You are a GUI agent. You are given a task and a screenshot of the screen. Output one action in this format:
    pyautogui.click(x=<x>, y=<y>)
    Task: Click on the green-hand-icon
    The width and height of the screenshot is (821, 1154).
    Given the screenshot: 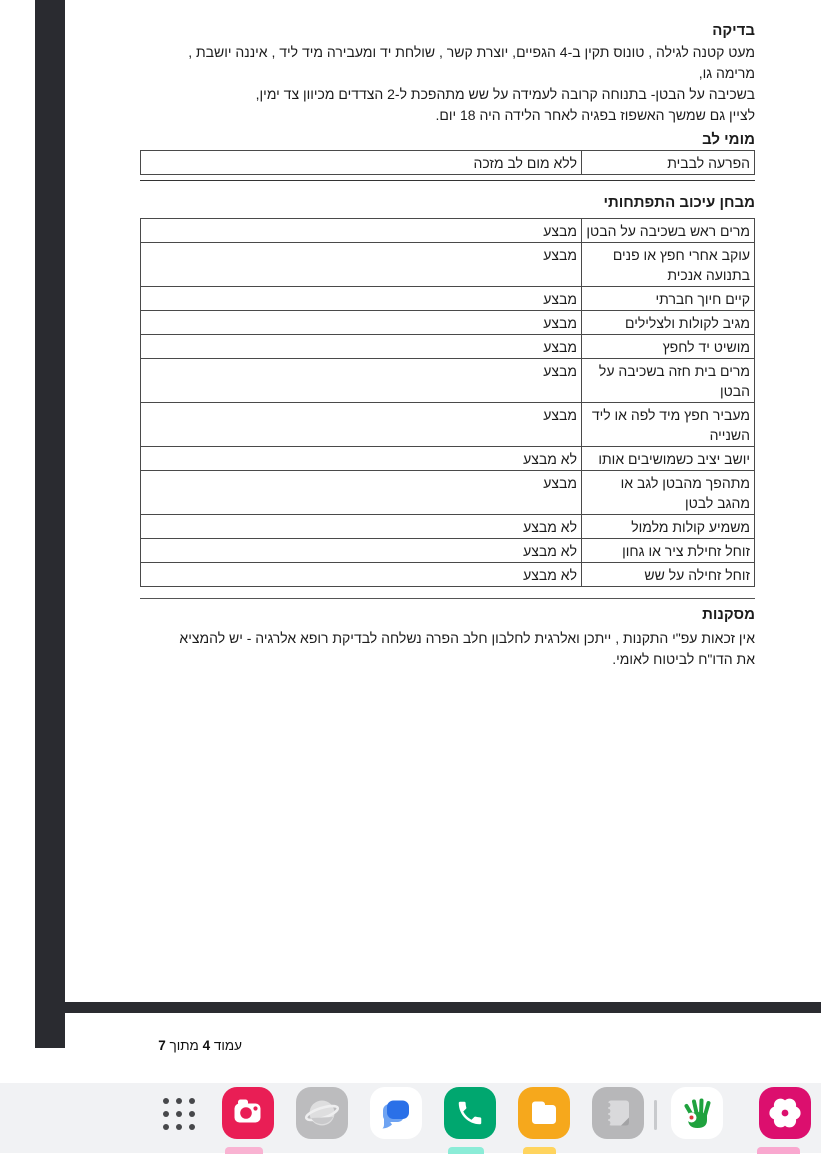 What is the action you would take?
    pyautogui.click(x=697, y=1113)
    